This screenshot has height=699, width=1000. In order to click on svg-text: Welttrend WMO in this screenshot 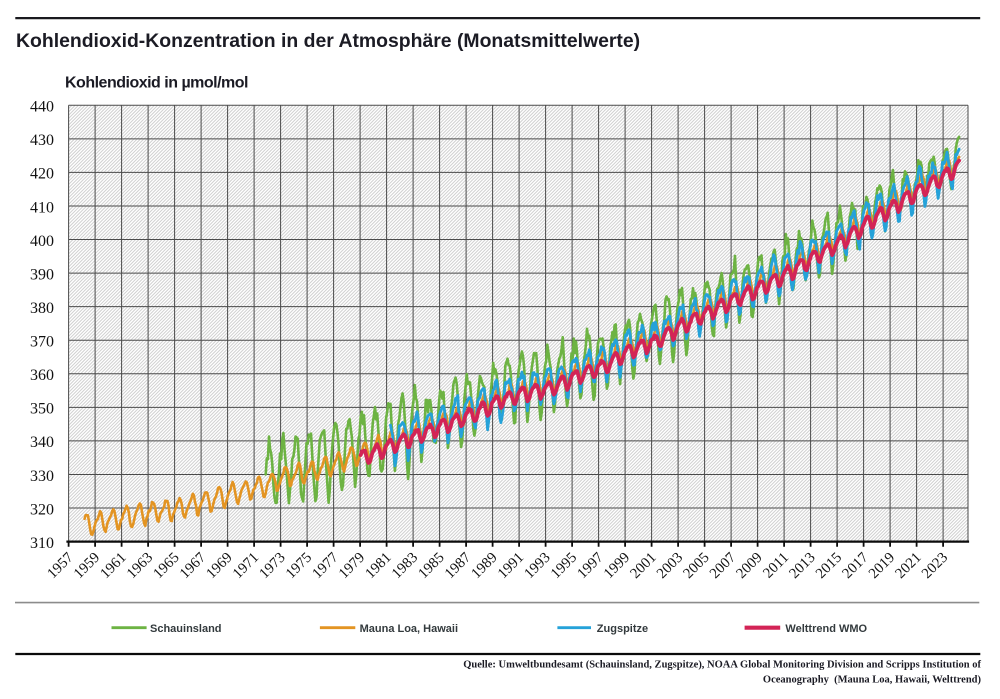, I will do `click(826, 629)`.